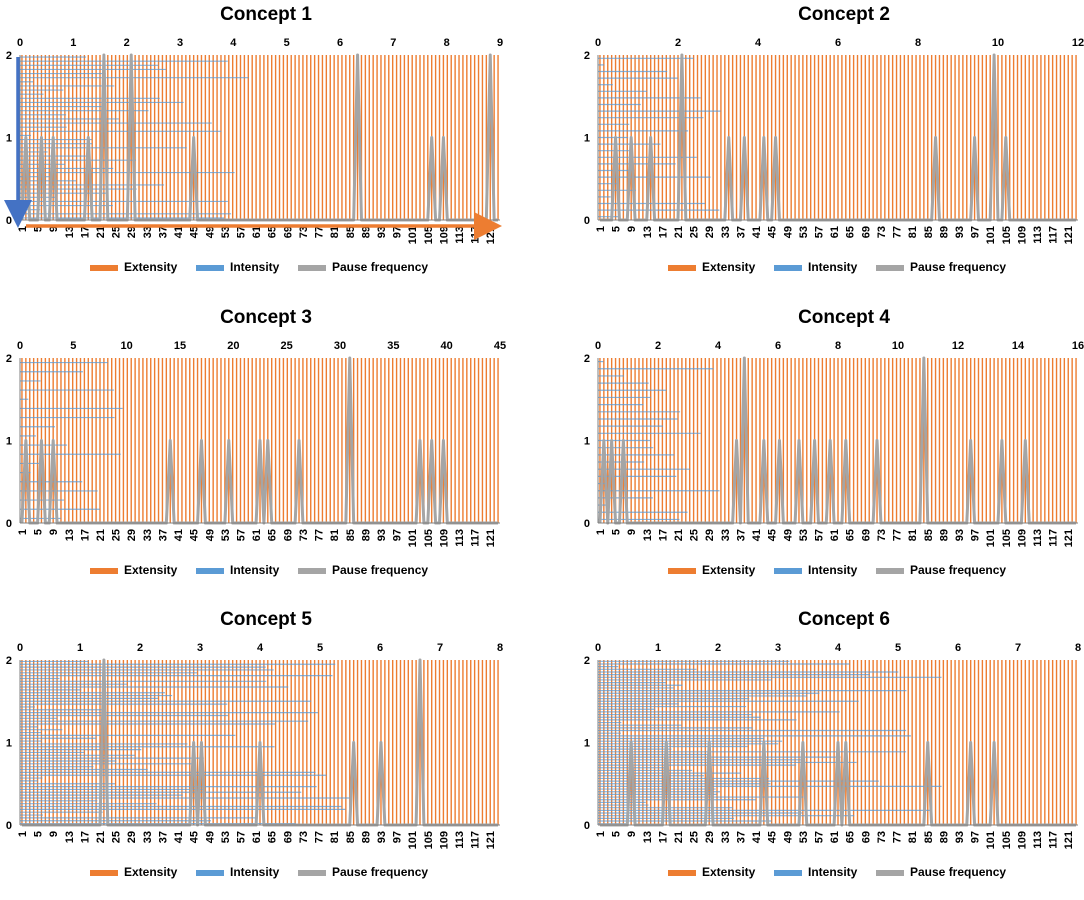  What do you see at coordinates (210, 232) in the screenshot?
I see `x-bottom-tick-label: 49` at bounding box center [210, 232].